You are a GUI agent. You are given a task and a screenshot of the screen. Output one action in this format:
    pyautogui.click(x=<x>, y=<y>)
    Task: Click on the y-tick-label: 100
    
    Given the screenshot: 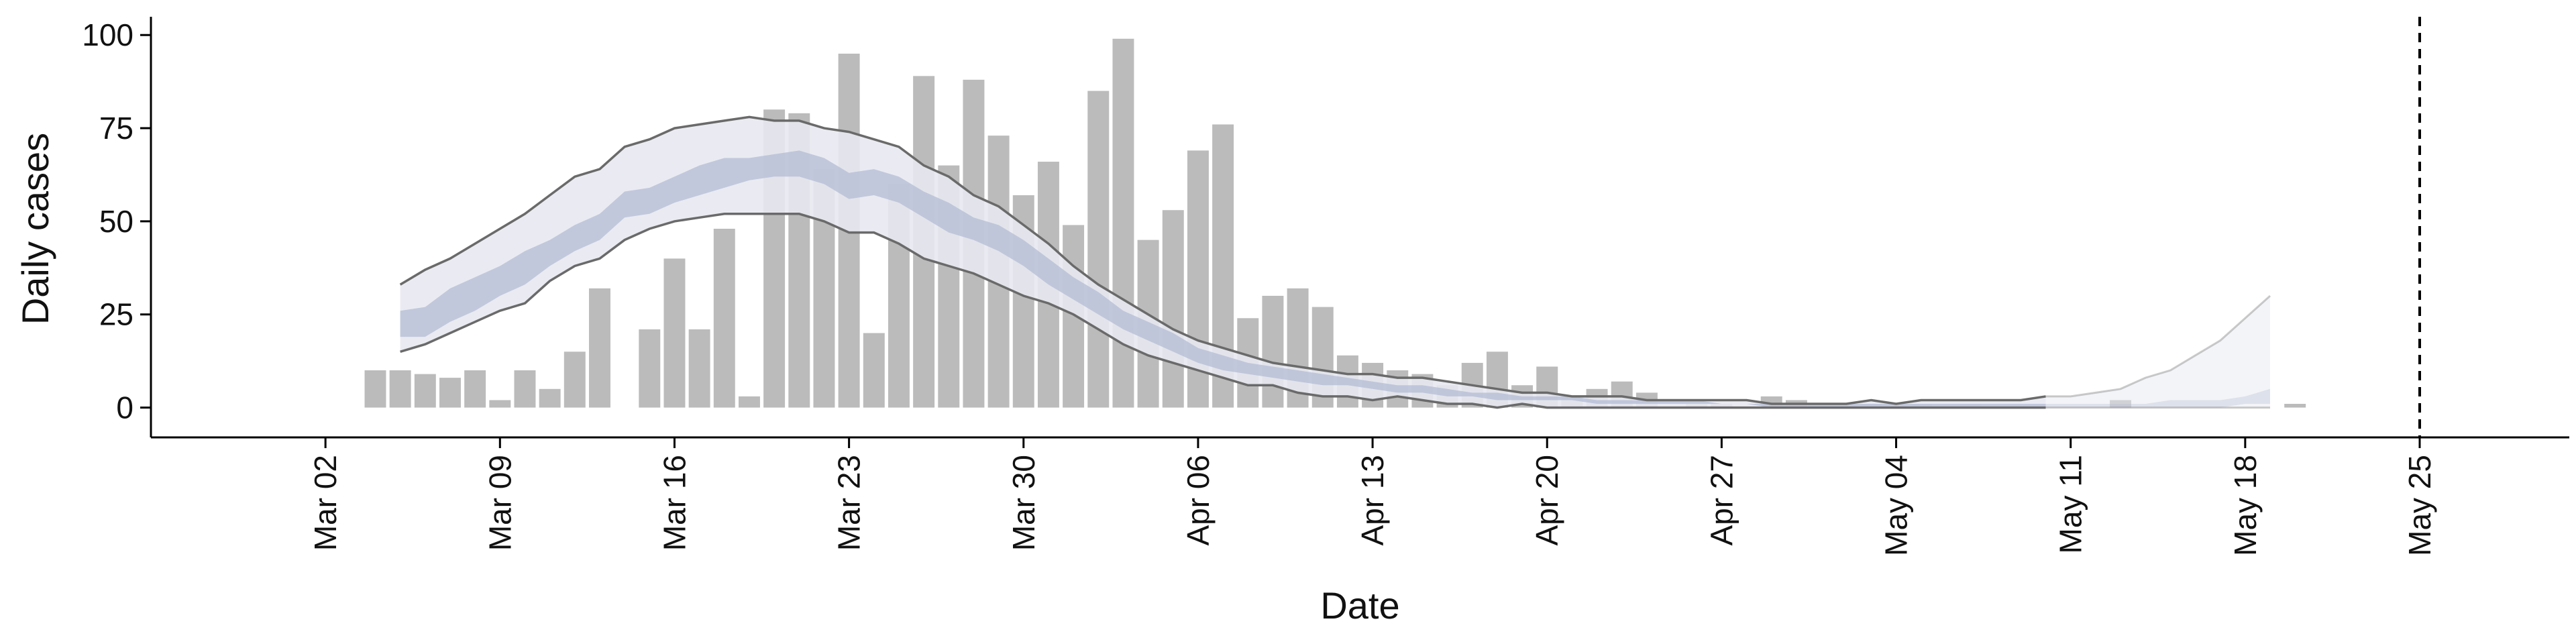 What is the action you would take?
    pyautogui.click(x=107, y=34)
    